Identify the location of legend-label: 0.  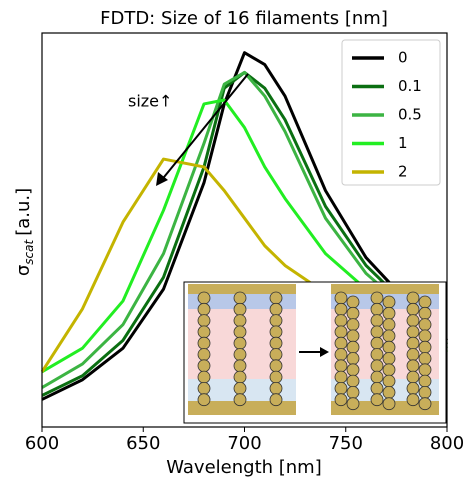
(403, 58).